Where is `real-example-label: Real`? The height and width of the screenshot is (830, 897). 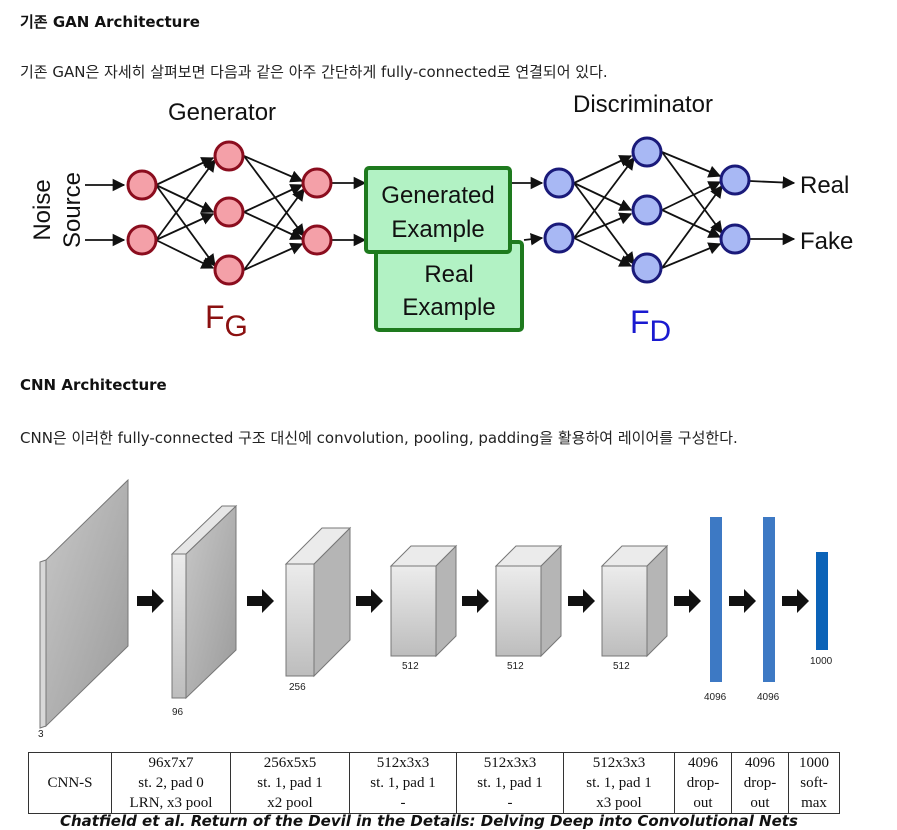 real-example-label: Real is located at coordinates (448, 274).